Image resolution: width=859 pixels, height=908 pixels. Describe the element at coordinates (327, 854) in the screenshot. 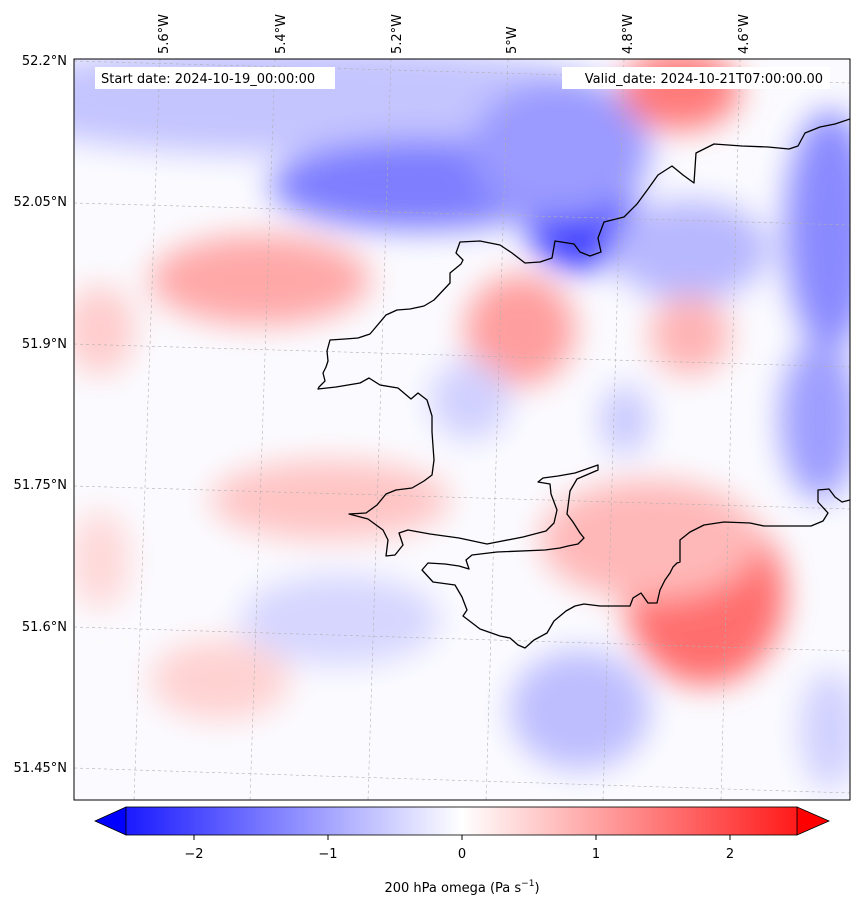

I see `colorbar-tick-label: −1` at that location.